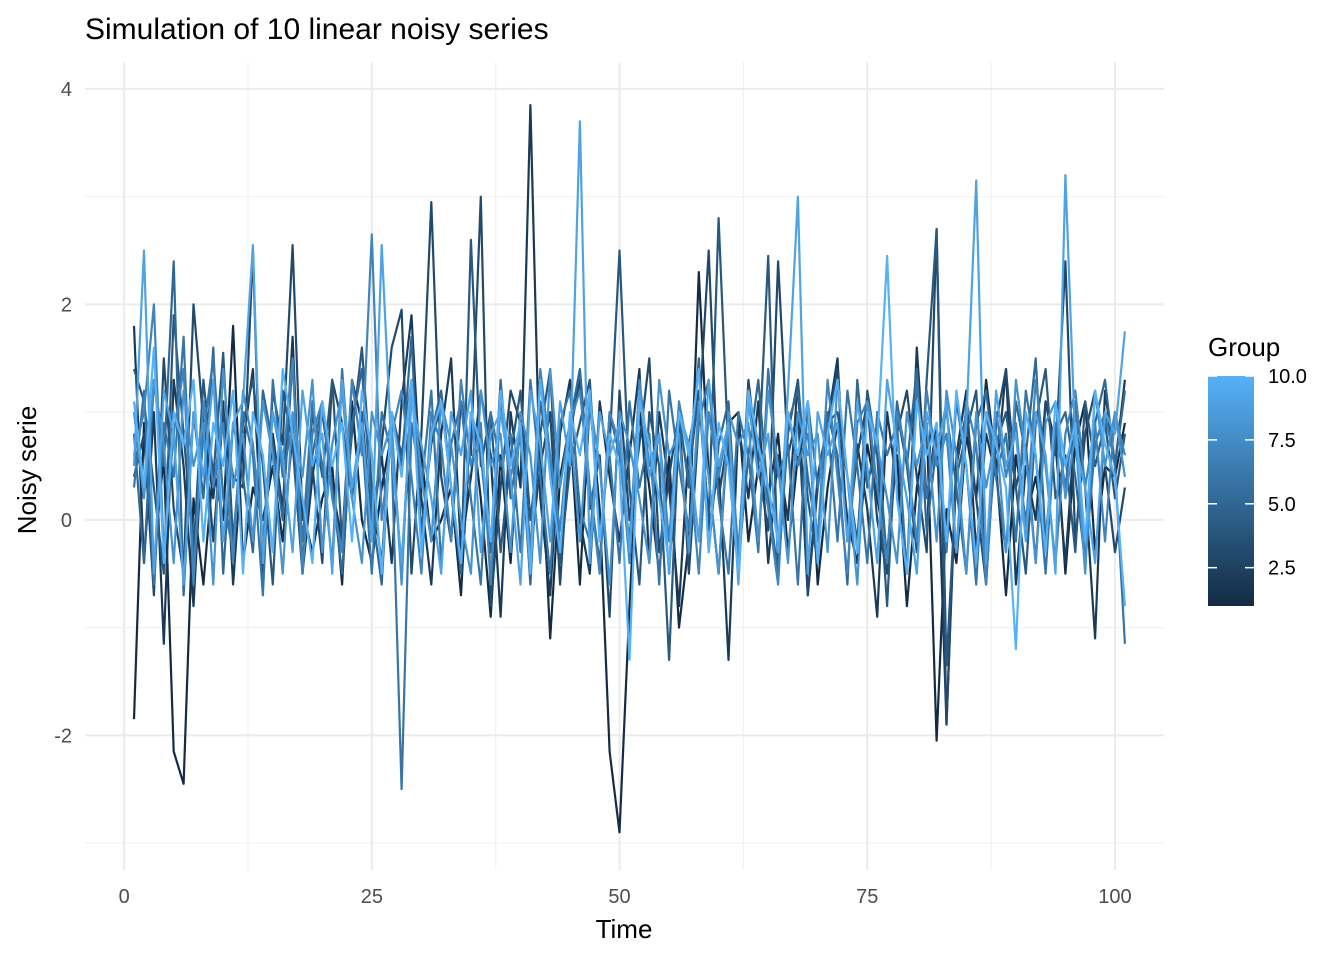  Describe the element at coordinates (66, 521) in the screenshot. I see `y-tick-label: 0` at that location.